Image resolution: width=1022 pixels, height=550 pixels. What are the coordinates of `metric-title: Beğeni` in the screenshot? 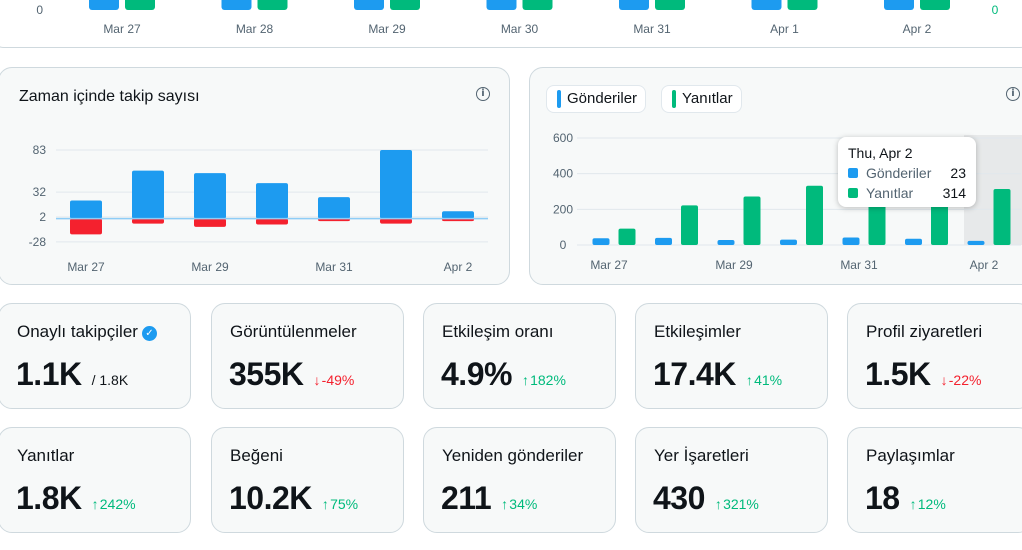 It's located at (256, 455).